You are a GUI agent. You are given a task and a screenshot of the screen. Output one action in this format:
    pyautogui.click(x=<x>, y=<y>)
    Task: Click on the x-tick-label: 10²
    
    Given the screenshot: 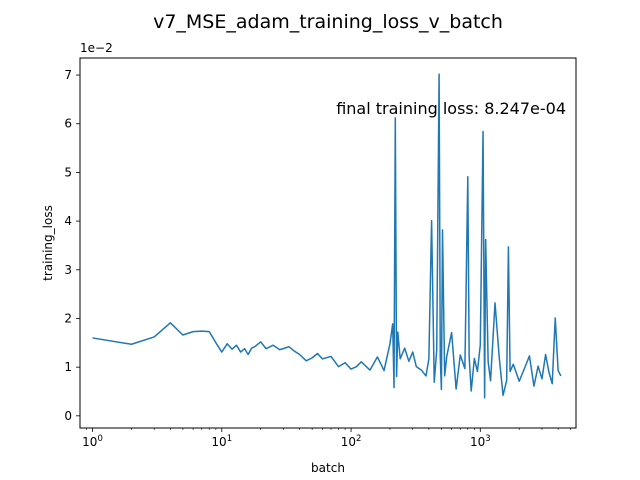 What is the action you would take?
    pyautogui.click(x=351, y=441)
    